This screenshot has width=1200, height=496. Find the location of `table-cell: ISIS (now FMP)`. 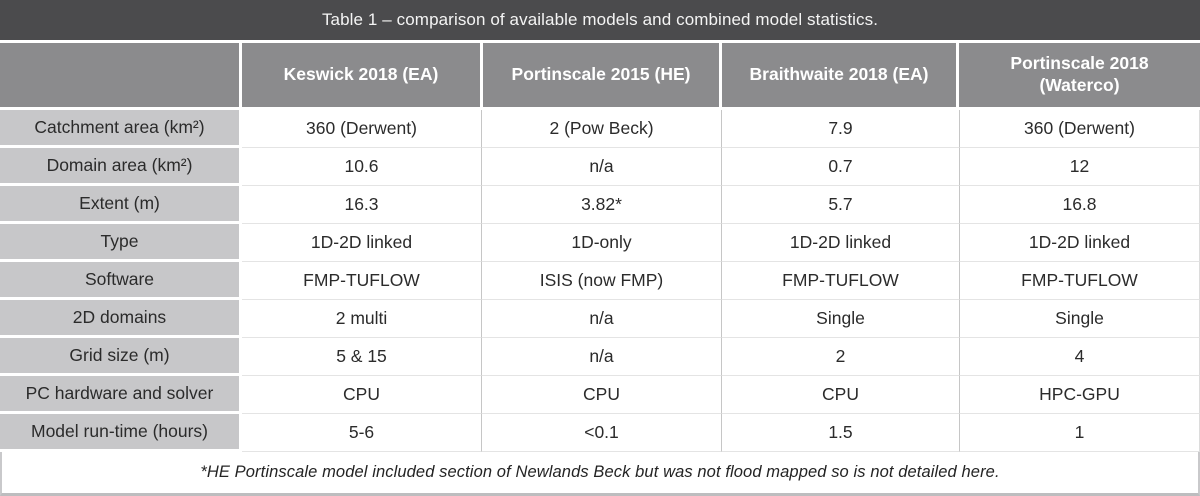

table-cell: ISIS (now FMP) is located at coordinates (601, 281).